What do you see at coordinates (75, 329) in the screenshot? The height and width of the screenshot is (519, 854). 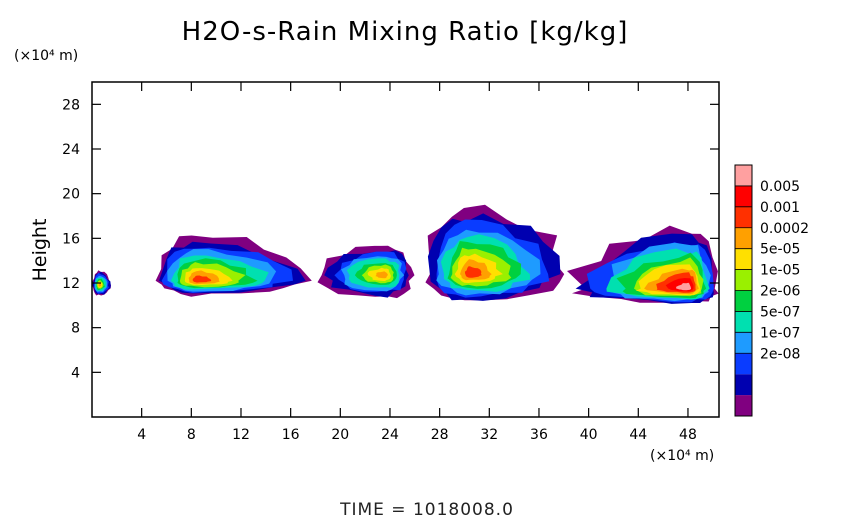 I see `y-tick-label: 8` at bounding box center [75, 329].